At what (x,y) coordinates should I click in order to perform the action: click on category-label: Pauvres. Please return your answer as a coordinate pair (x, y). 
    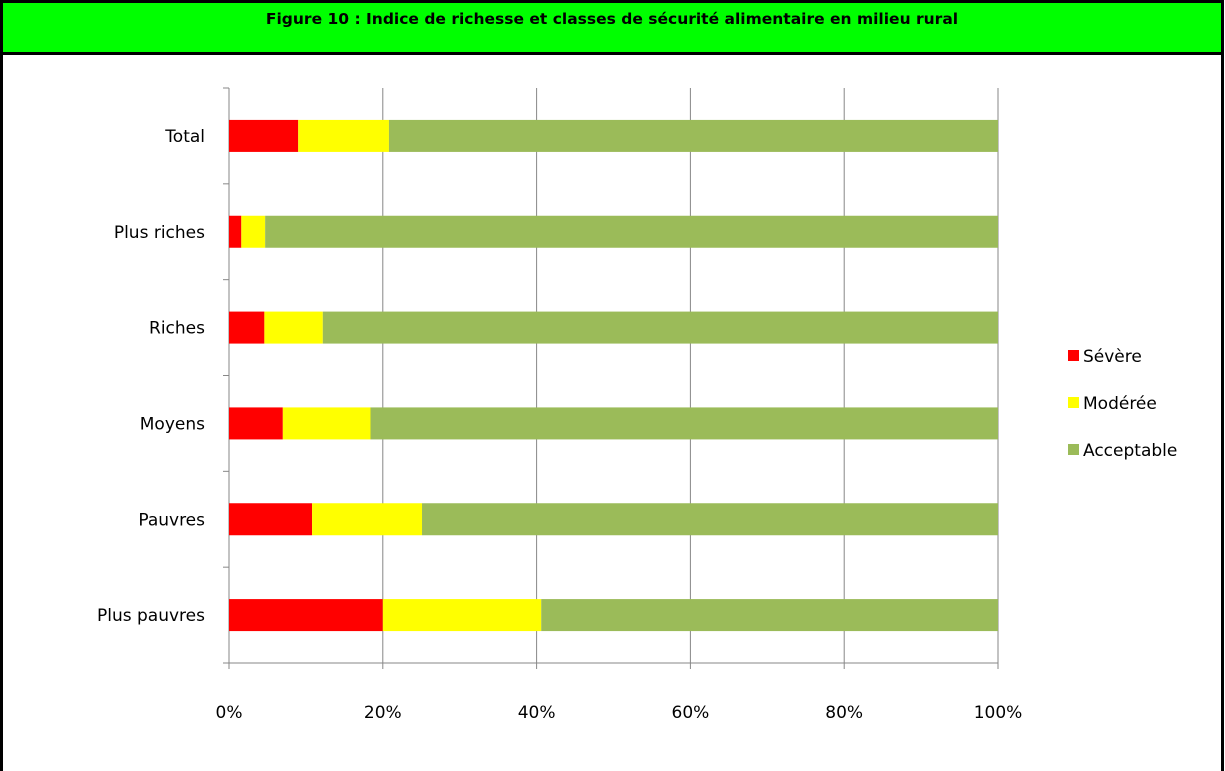
    Looking at the image, I should click on (171, 520).